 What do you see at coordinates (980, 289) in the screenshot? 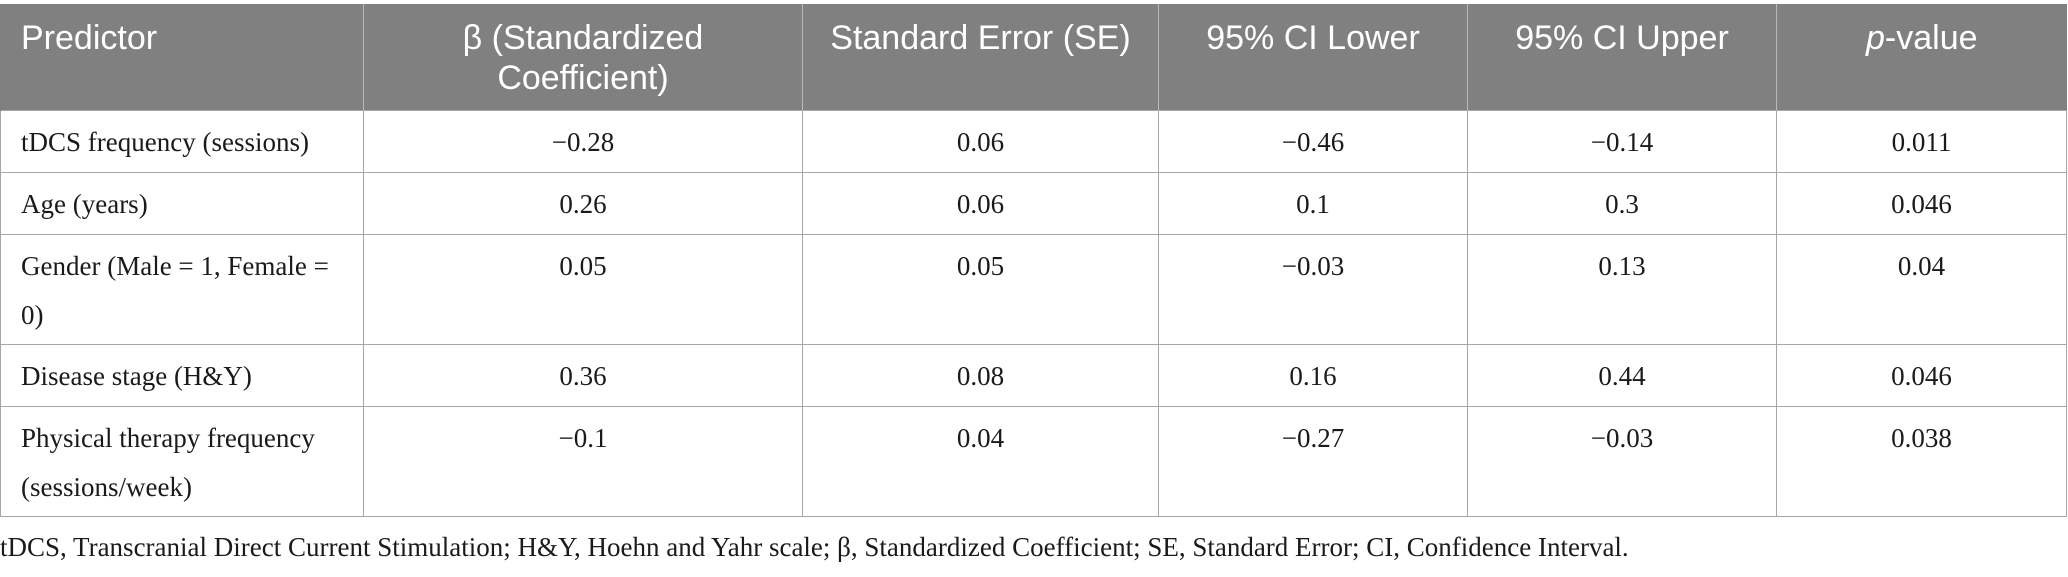
I see `se-cell: 0.05` at bounding box center [980, 289].